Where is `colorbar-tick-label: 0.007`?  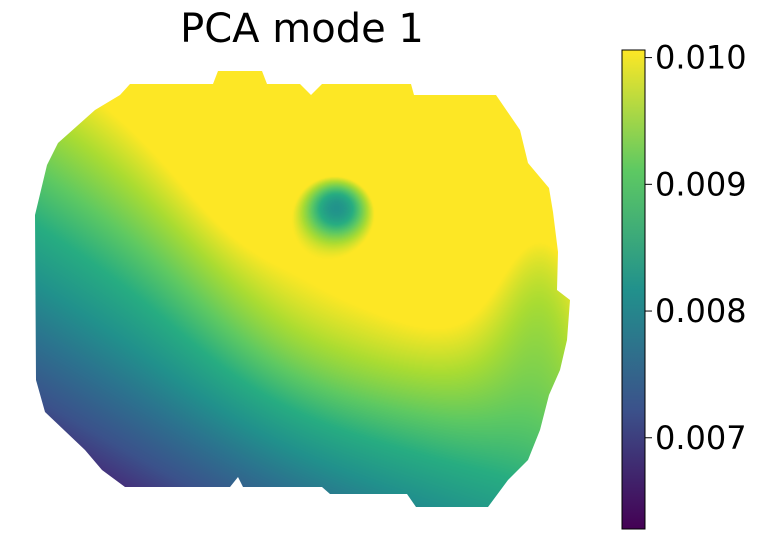
colorbar-tick-label: 0.007 is located at coordinates (701, 438).